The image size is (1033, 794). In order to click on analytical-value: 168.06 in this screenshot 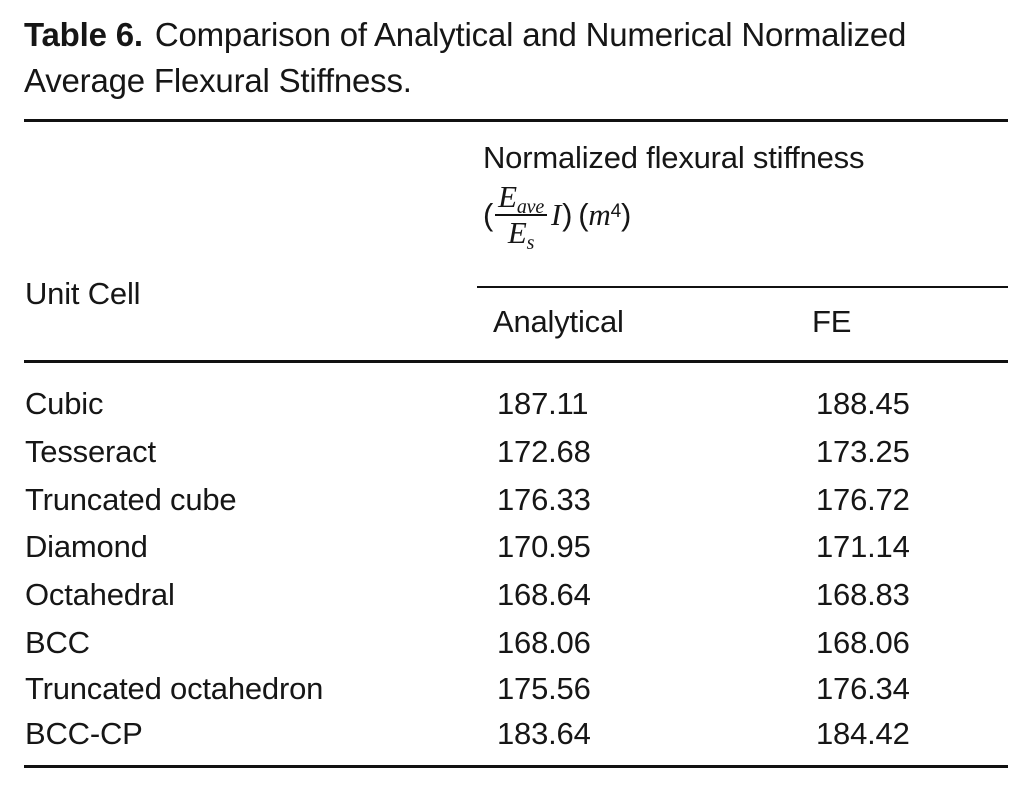, I will do `click(544, 642)`.